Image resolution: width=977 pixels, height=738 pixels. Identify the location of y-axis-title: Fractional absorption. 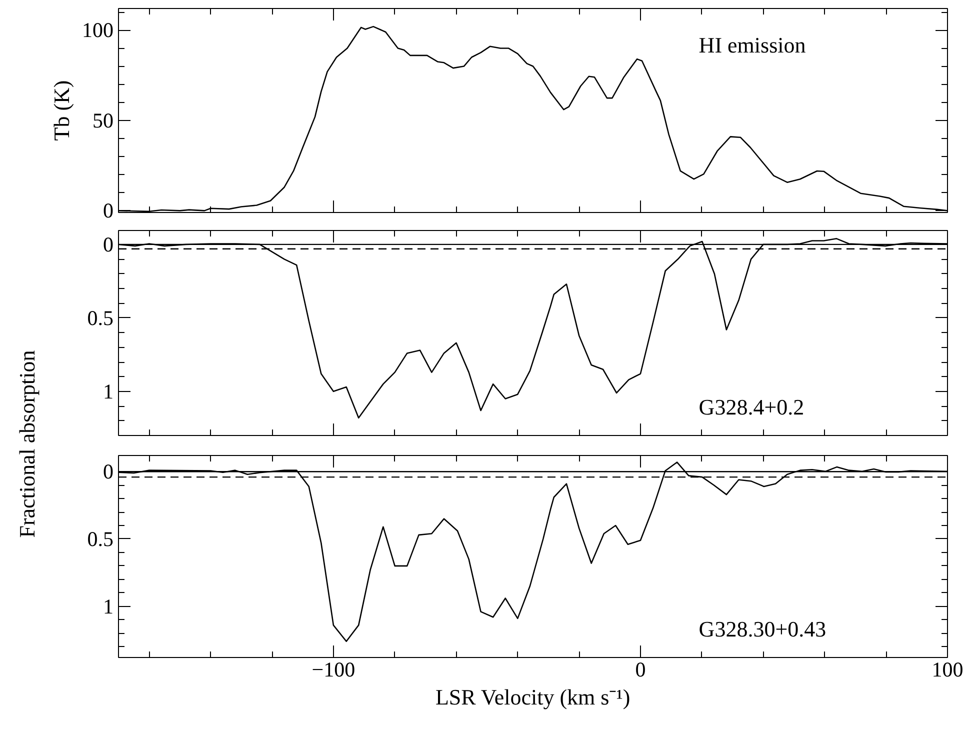
(27, 444).